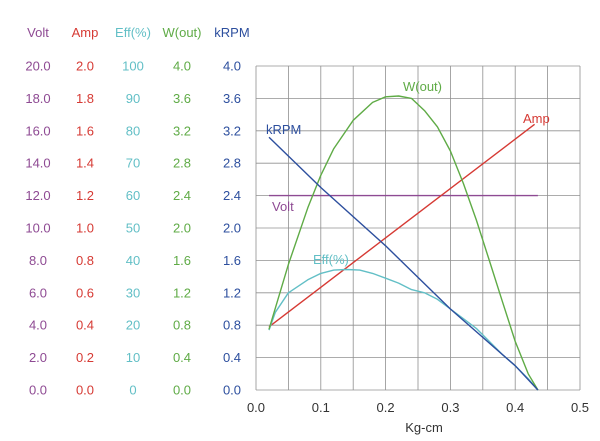  What do you see at coordinates (232, 357) in the screenshot?
I see `axis-tick-krpm: 0.4` at bounding box center [232, 357].